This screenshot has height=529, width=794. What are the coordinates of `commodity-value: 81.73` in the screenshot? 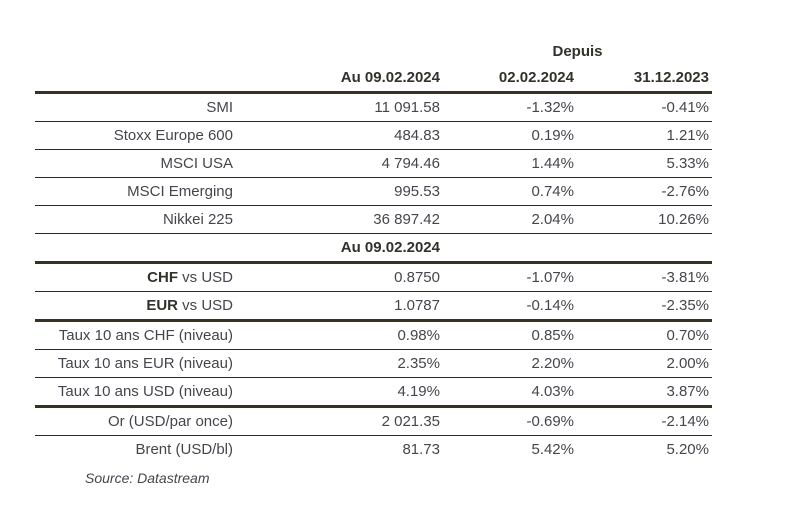 It's located at (421, 449).